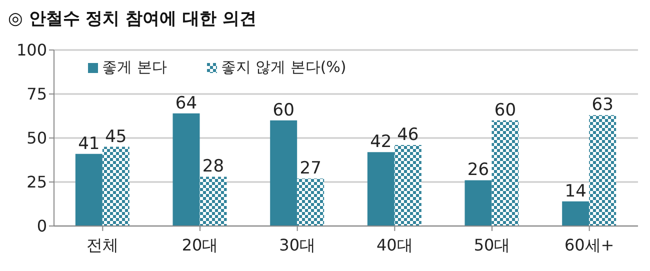 This screenshot has width=650, height=271. Describe the element at coordinates (297, 244) in the screenshot. I see `x-tick-label: 30대` at that location.